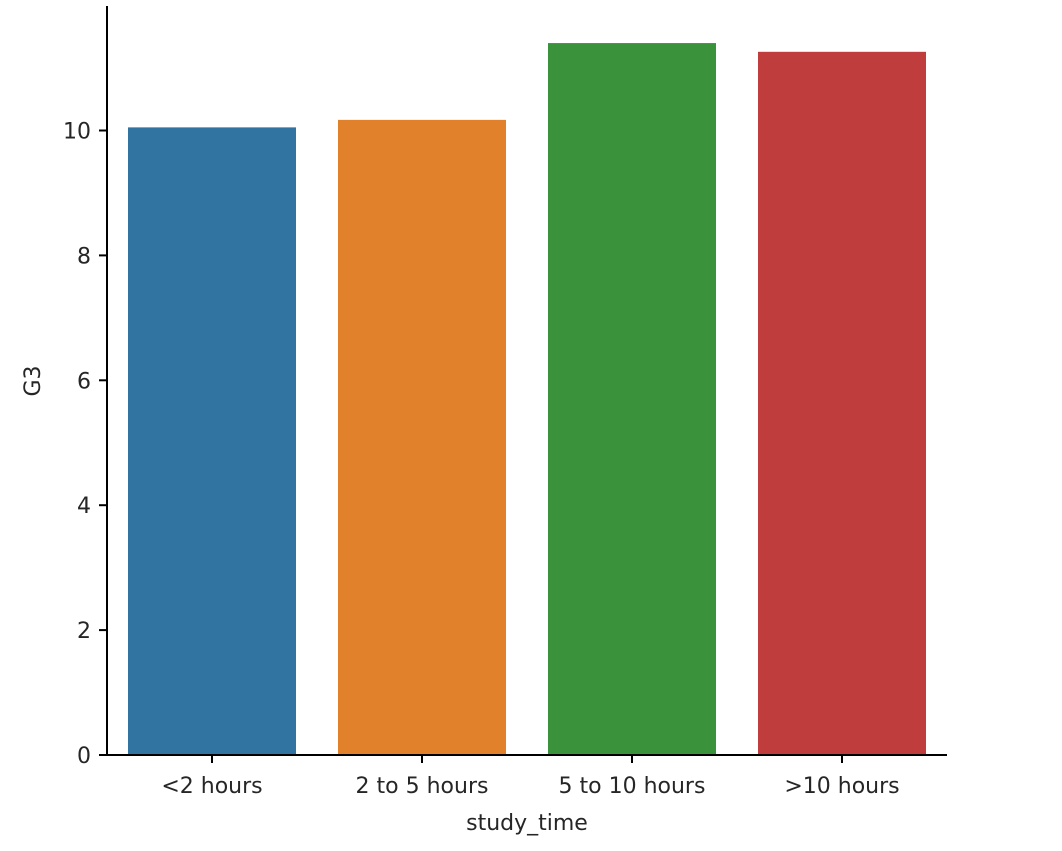 The image size is (1062, 851). What do you see at coordinates (84, 506) in the screenshot?
I see `y-tick-label: 4` at bounding box center [84, 506].